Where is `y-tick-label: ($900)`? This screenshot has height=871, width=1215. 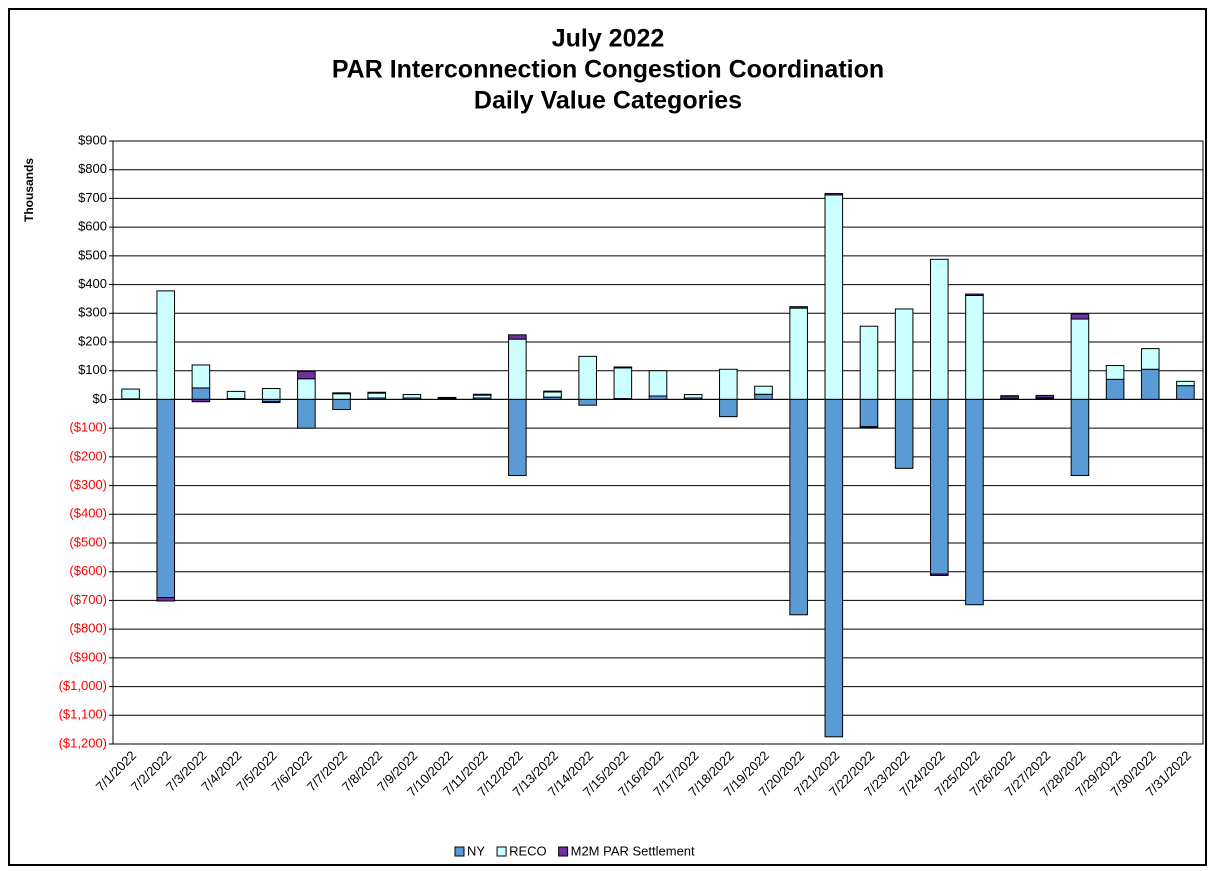
y-tick-label: ($900) is located at coordinates (88, 656).